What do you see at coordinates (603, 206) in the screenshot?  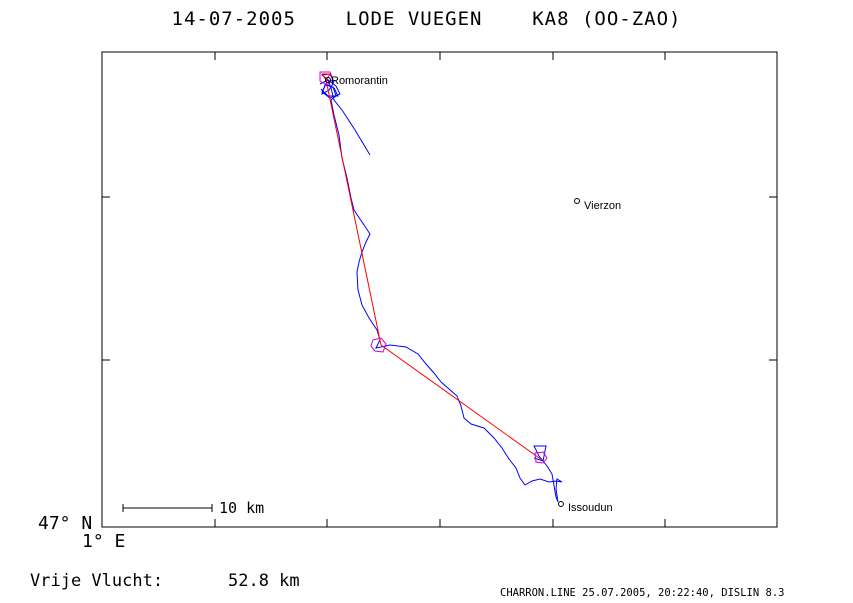 I see `city-label-vierzon: Vierzon` at bounding box center [603, 206].